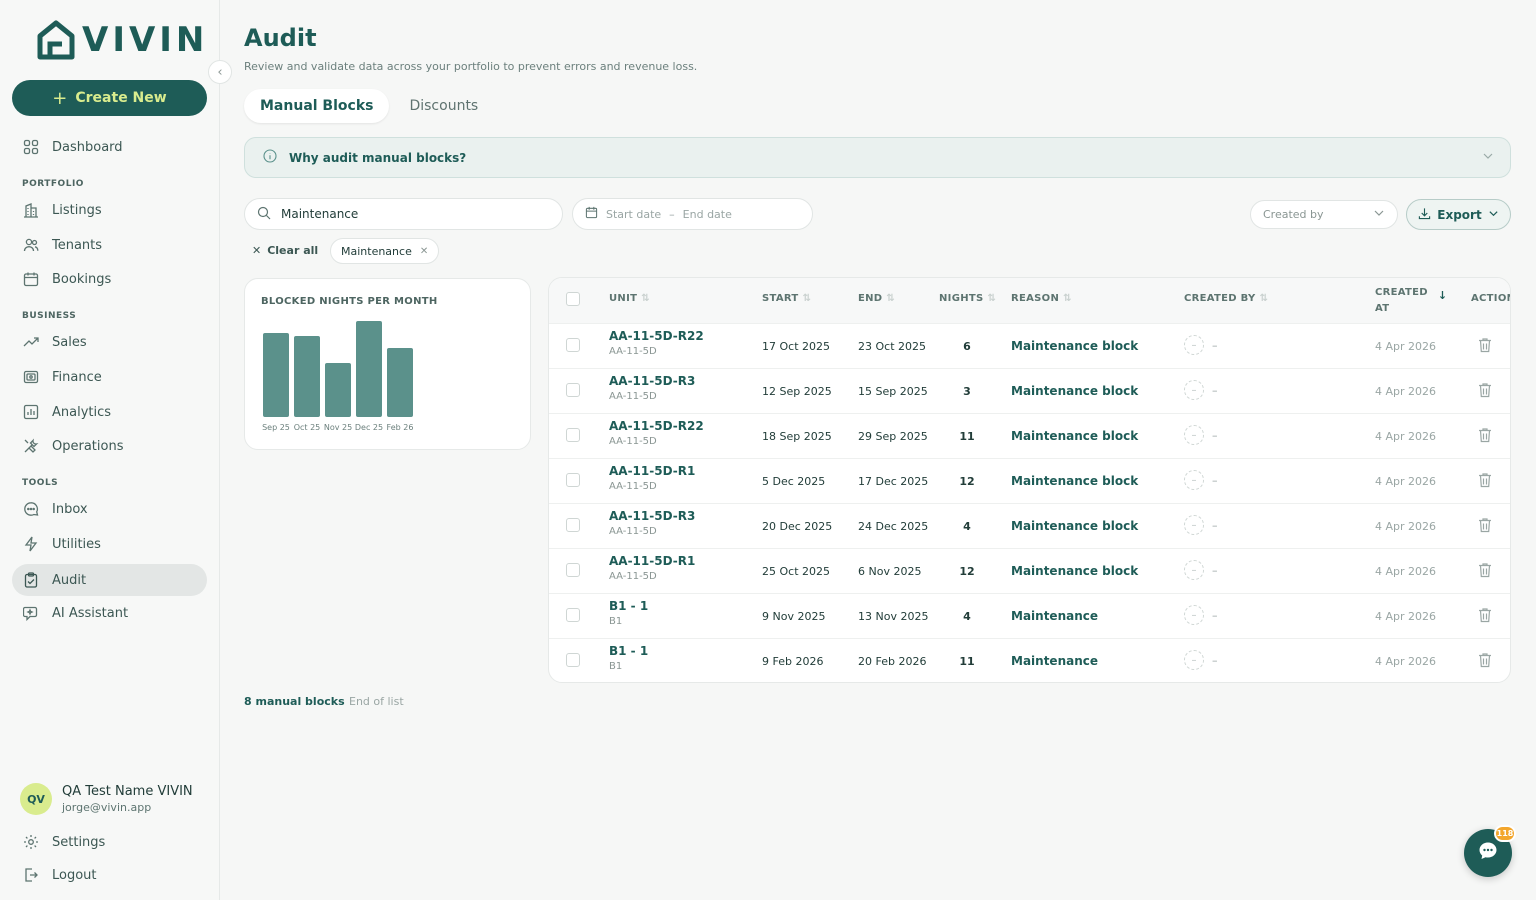 This screenshot has height=900, width=1536. What do you see at coordinates (1215, 480) in the screenshot?
I see `created-by-value: –` at bounding box center [1215, 480].